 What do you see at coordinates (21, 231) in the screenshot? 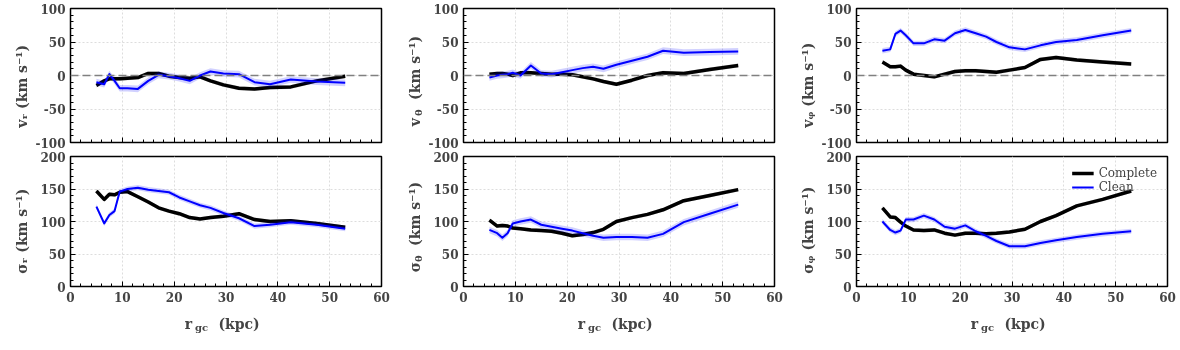
I see `y-axis-title: σᵣ (km s⁻¹)` at bounding box center [21, 231].